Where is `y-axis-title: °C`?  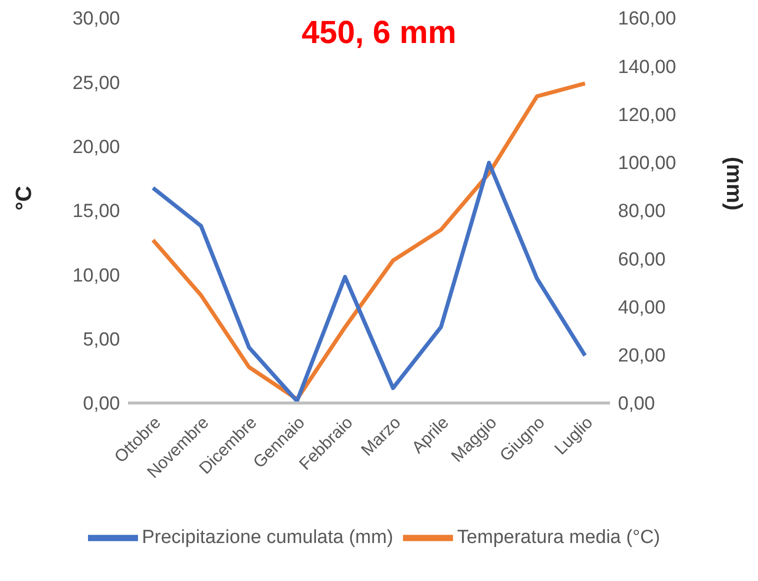 y-axis-title: °C is located at coordinates (23, 198).